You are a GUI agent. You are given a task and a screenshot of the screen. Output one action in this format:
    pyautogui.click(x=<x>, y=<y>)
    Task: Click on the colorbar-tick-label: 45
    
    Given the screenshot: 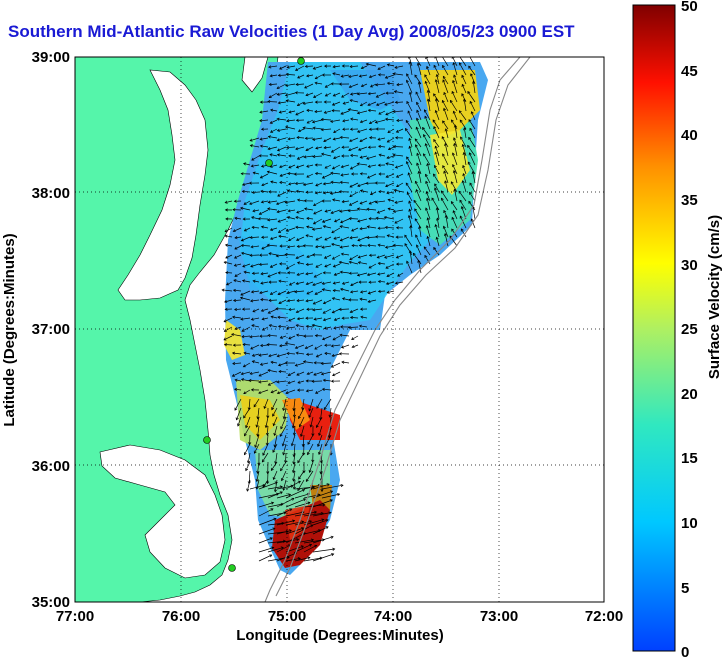 What is the action you would take?
    pyautogui.click(x=689, y=71)
    